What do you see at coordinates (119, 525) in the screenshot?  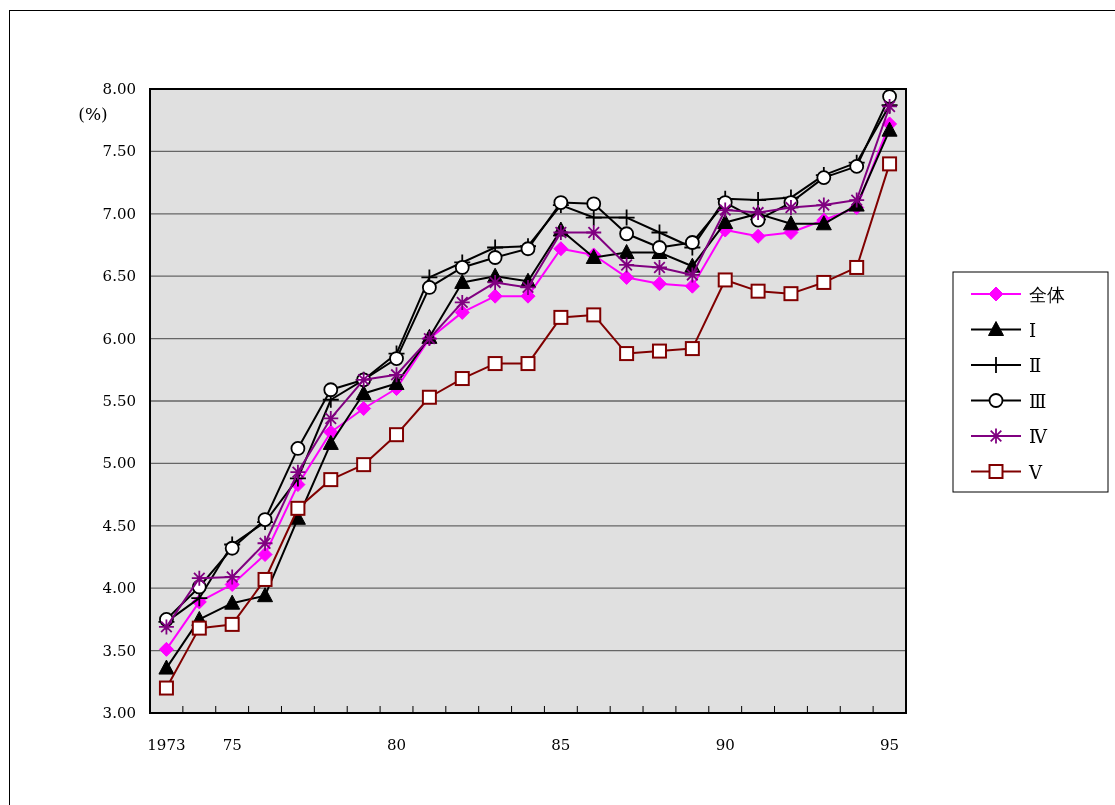 I see `y-tick-label: 4.50` at bounding box center [119, 525].